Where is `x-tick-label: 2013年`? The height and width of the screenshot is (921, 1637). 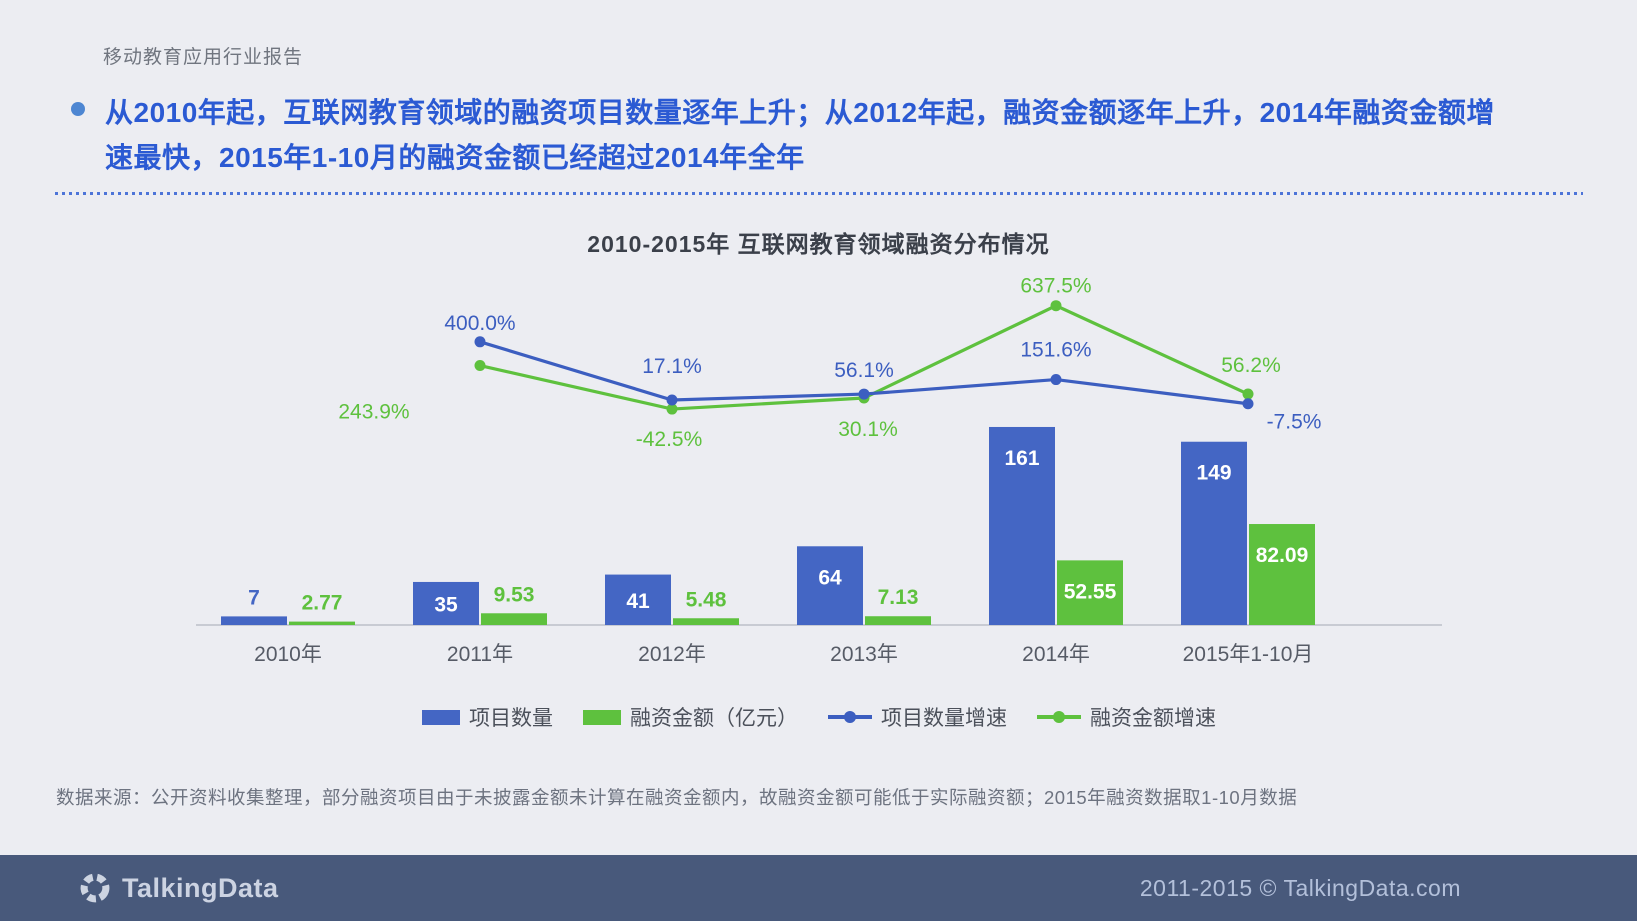
x-tick-label: 2013年 is located at coordinates (864, 654).